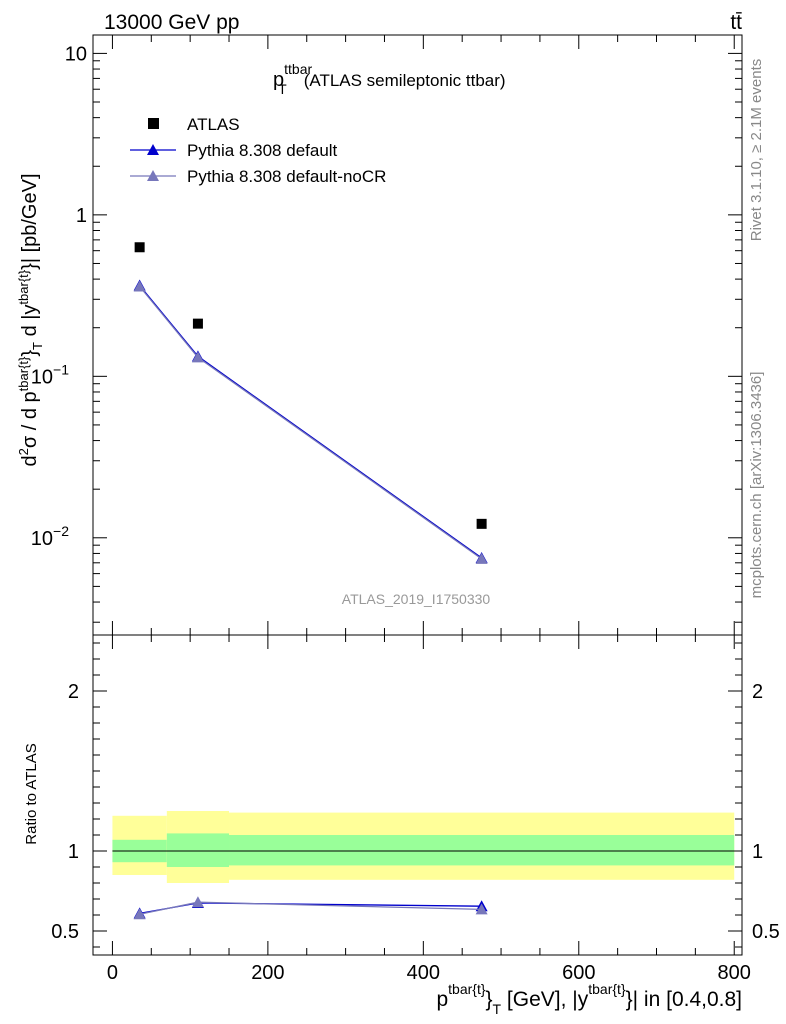 The image size is (786, 1024). Describe the element at coordinates (423, 973) in the screenshot. I see `x-tick-label: 400` at that location.